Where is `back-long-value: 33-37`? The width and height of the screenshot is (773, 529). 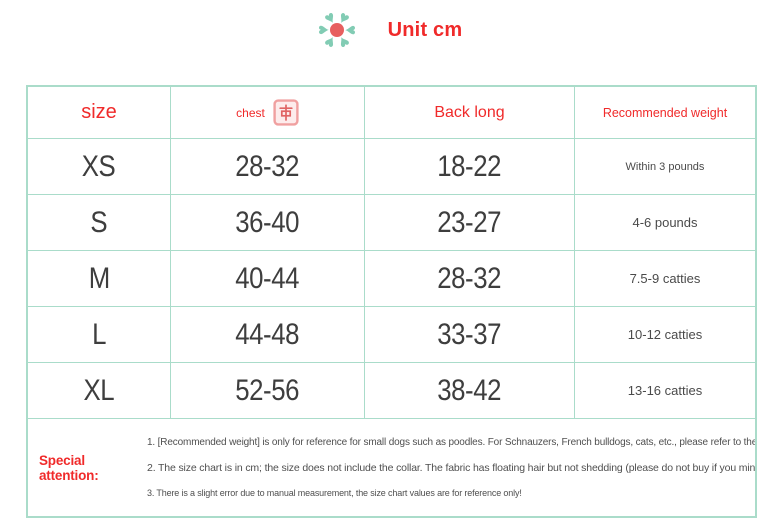
back-long-value: 33-37 is located at coordinates (469, 334).